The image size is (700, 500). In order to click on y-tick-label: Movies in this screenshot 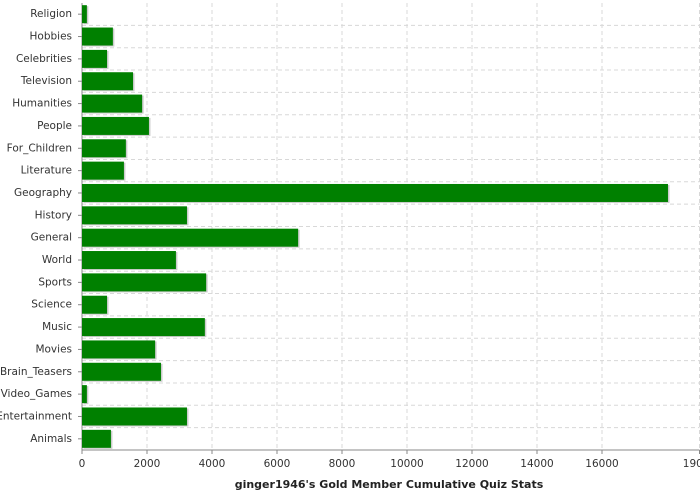, I will do `click(53, 349)`.